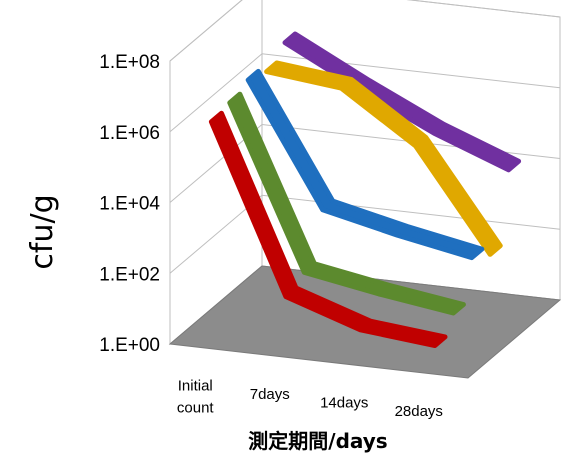 This screenshot has height=460, width=561. I want to click on y-tick-label: 1.E+04, so click(129, 204).